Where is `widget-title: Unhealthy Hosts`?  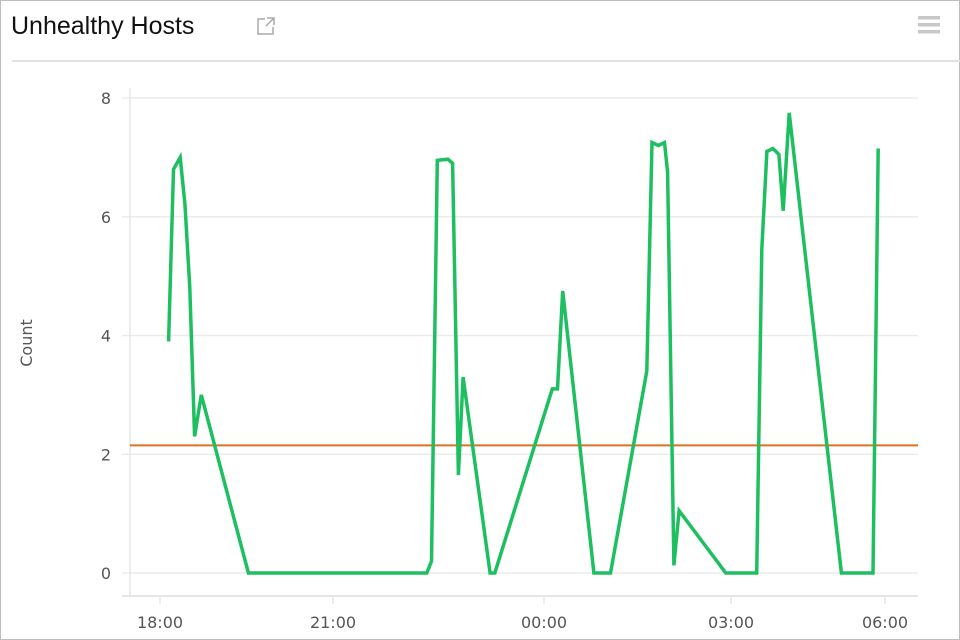 widget-title: Unhealthy Hosts is located at coordinates (103, 26).